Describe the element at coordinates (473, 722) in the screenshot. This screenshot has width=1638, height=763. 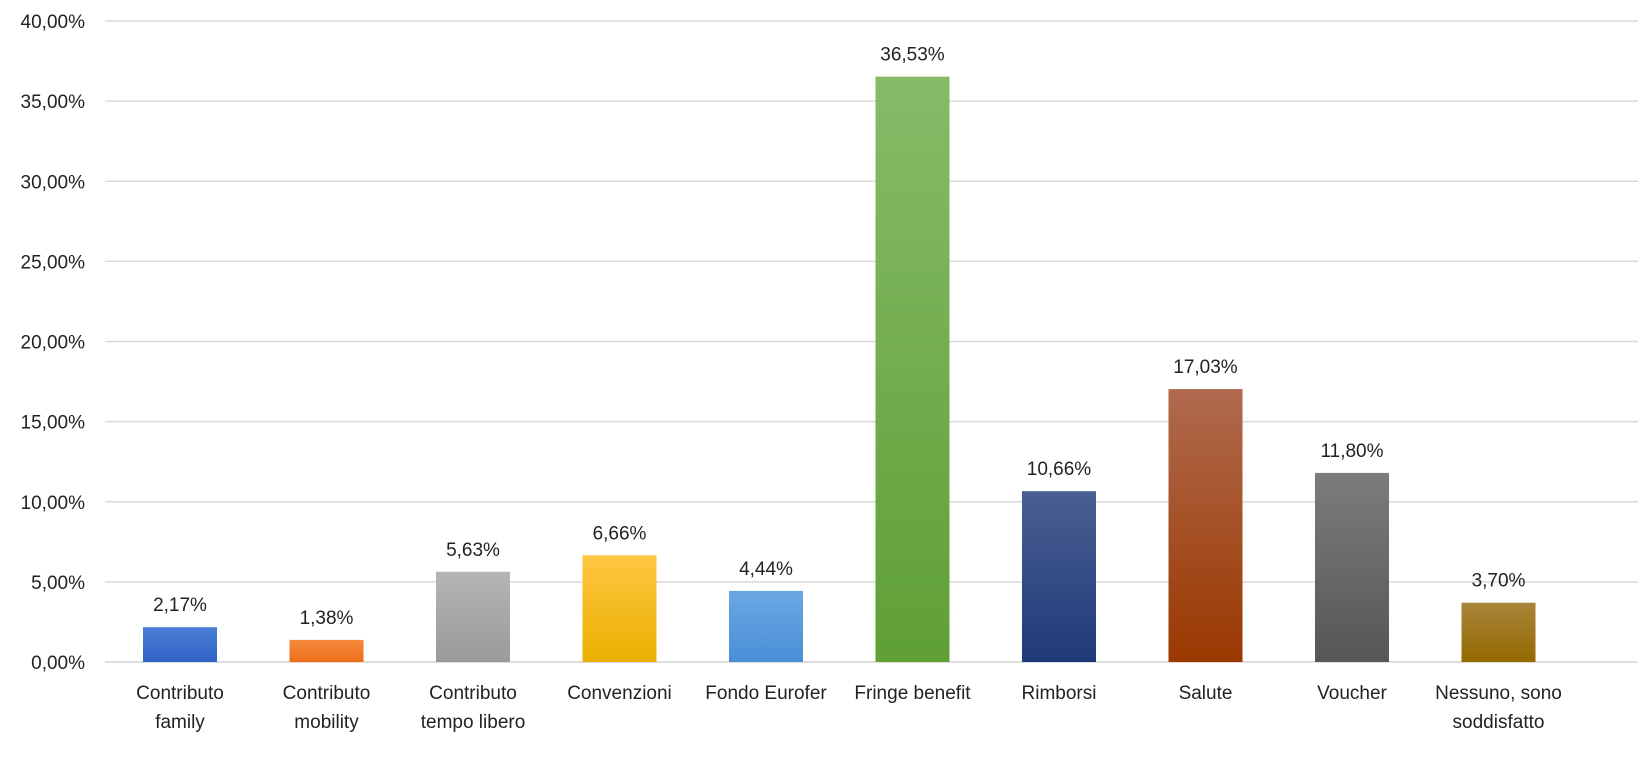
I see `x-category-label-line: tempo libero` at that location.